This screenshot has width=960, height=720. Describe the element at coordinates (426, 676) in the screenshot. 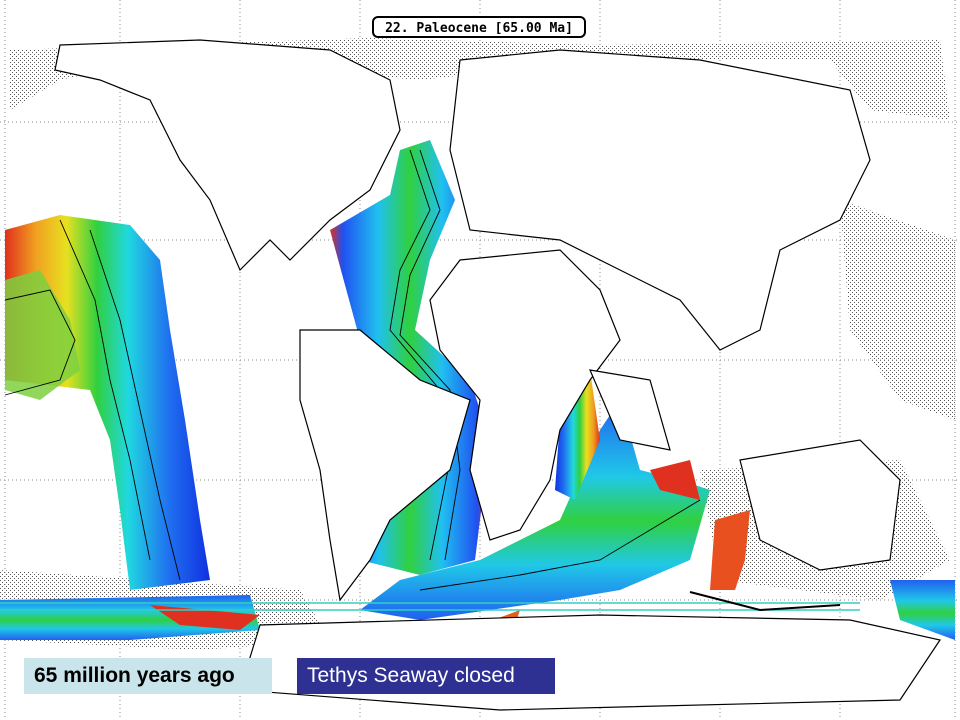

I see `event-caption: Tethys Seaway closed` at that location.